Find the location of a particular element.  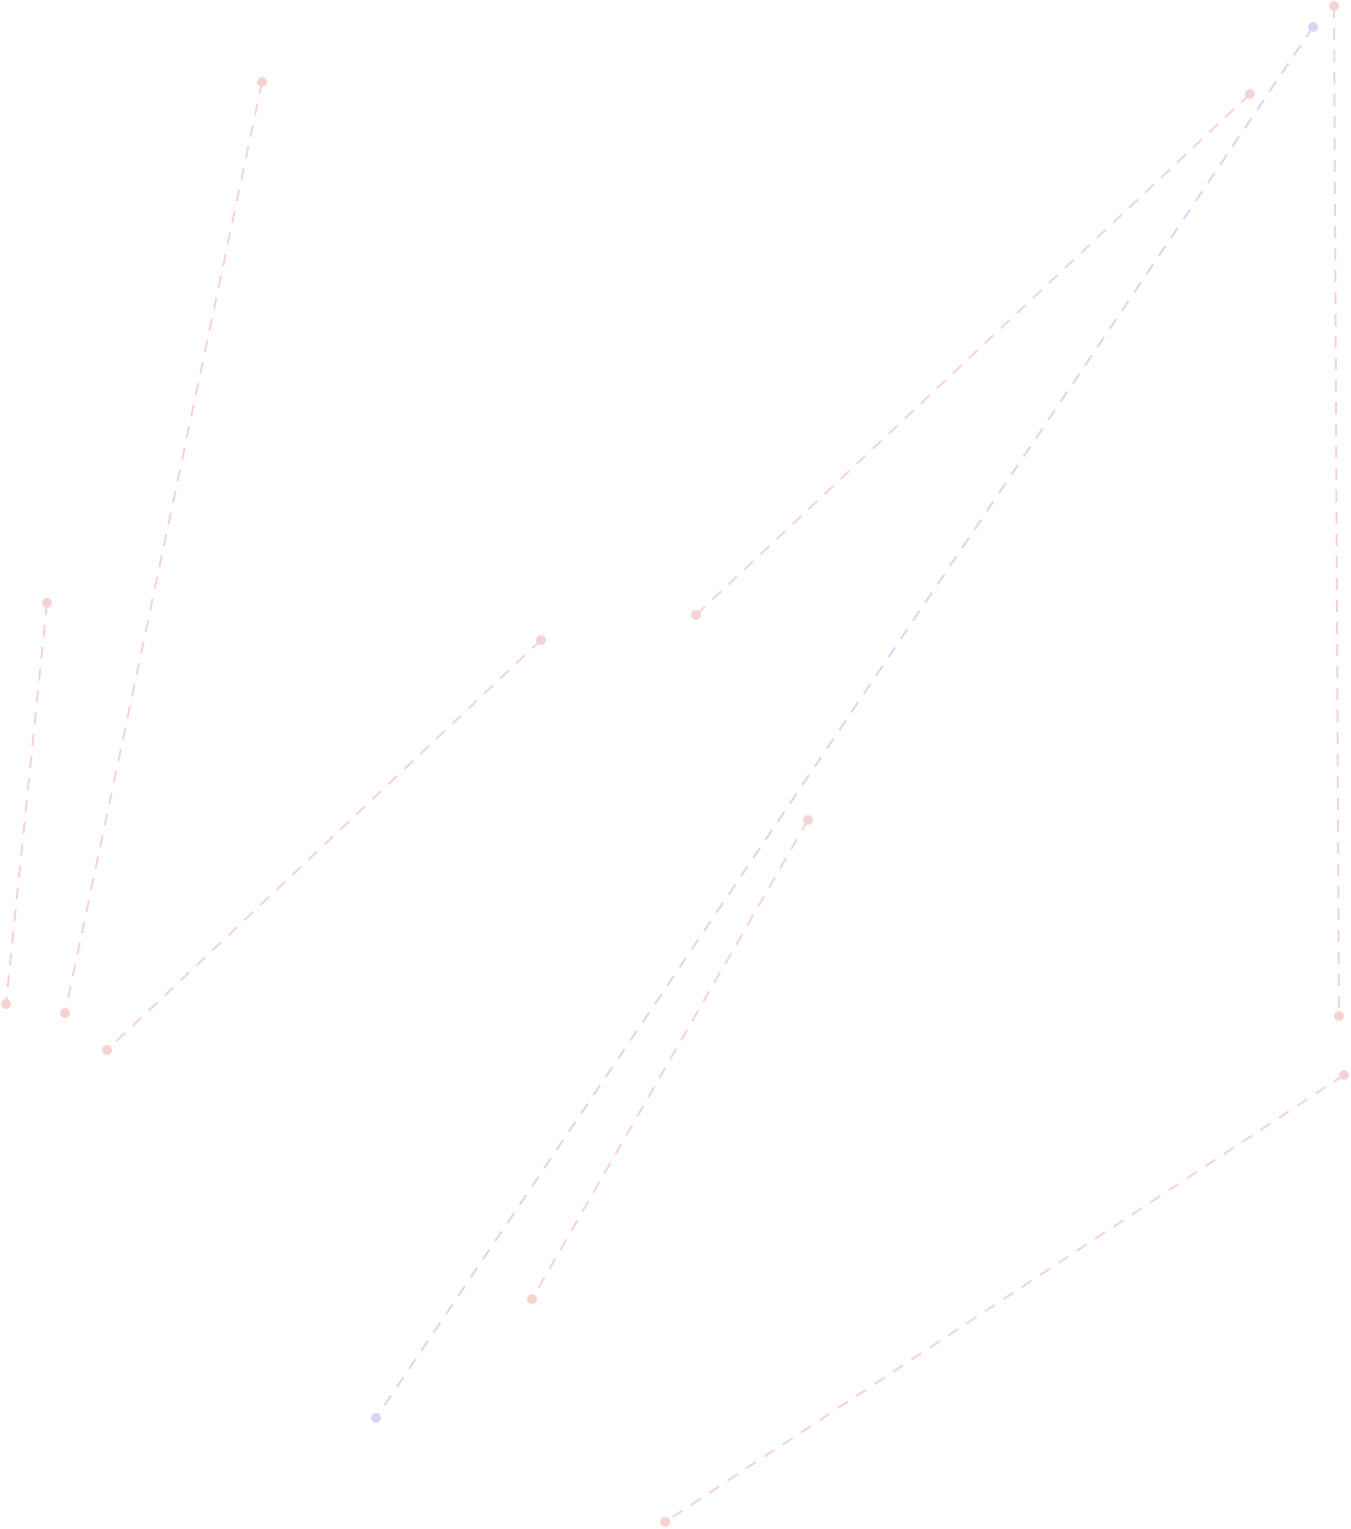

connector-pink-6-start-dot is located at coordinates (1334, 6).